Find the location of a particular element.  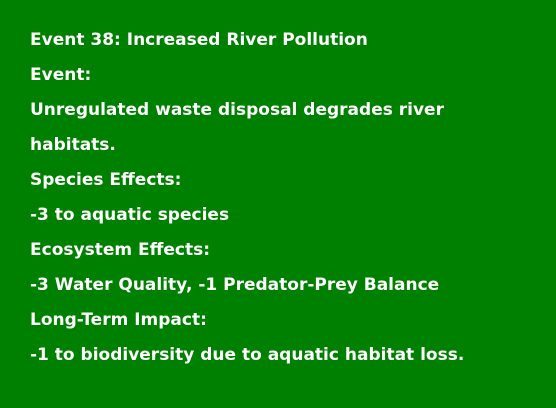

long-term-impact-label: Long-Term Impact: is located at coordinates (118, 320).